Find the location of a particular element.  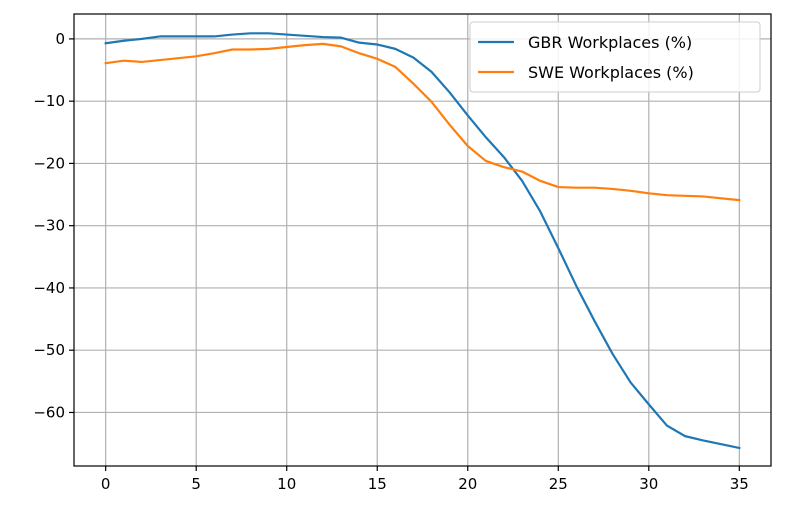

legend-box is located at coordinates (615, 57).